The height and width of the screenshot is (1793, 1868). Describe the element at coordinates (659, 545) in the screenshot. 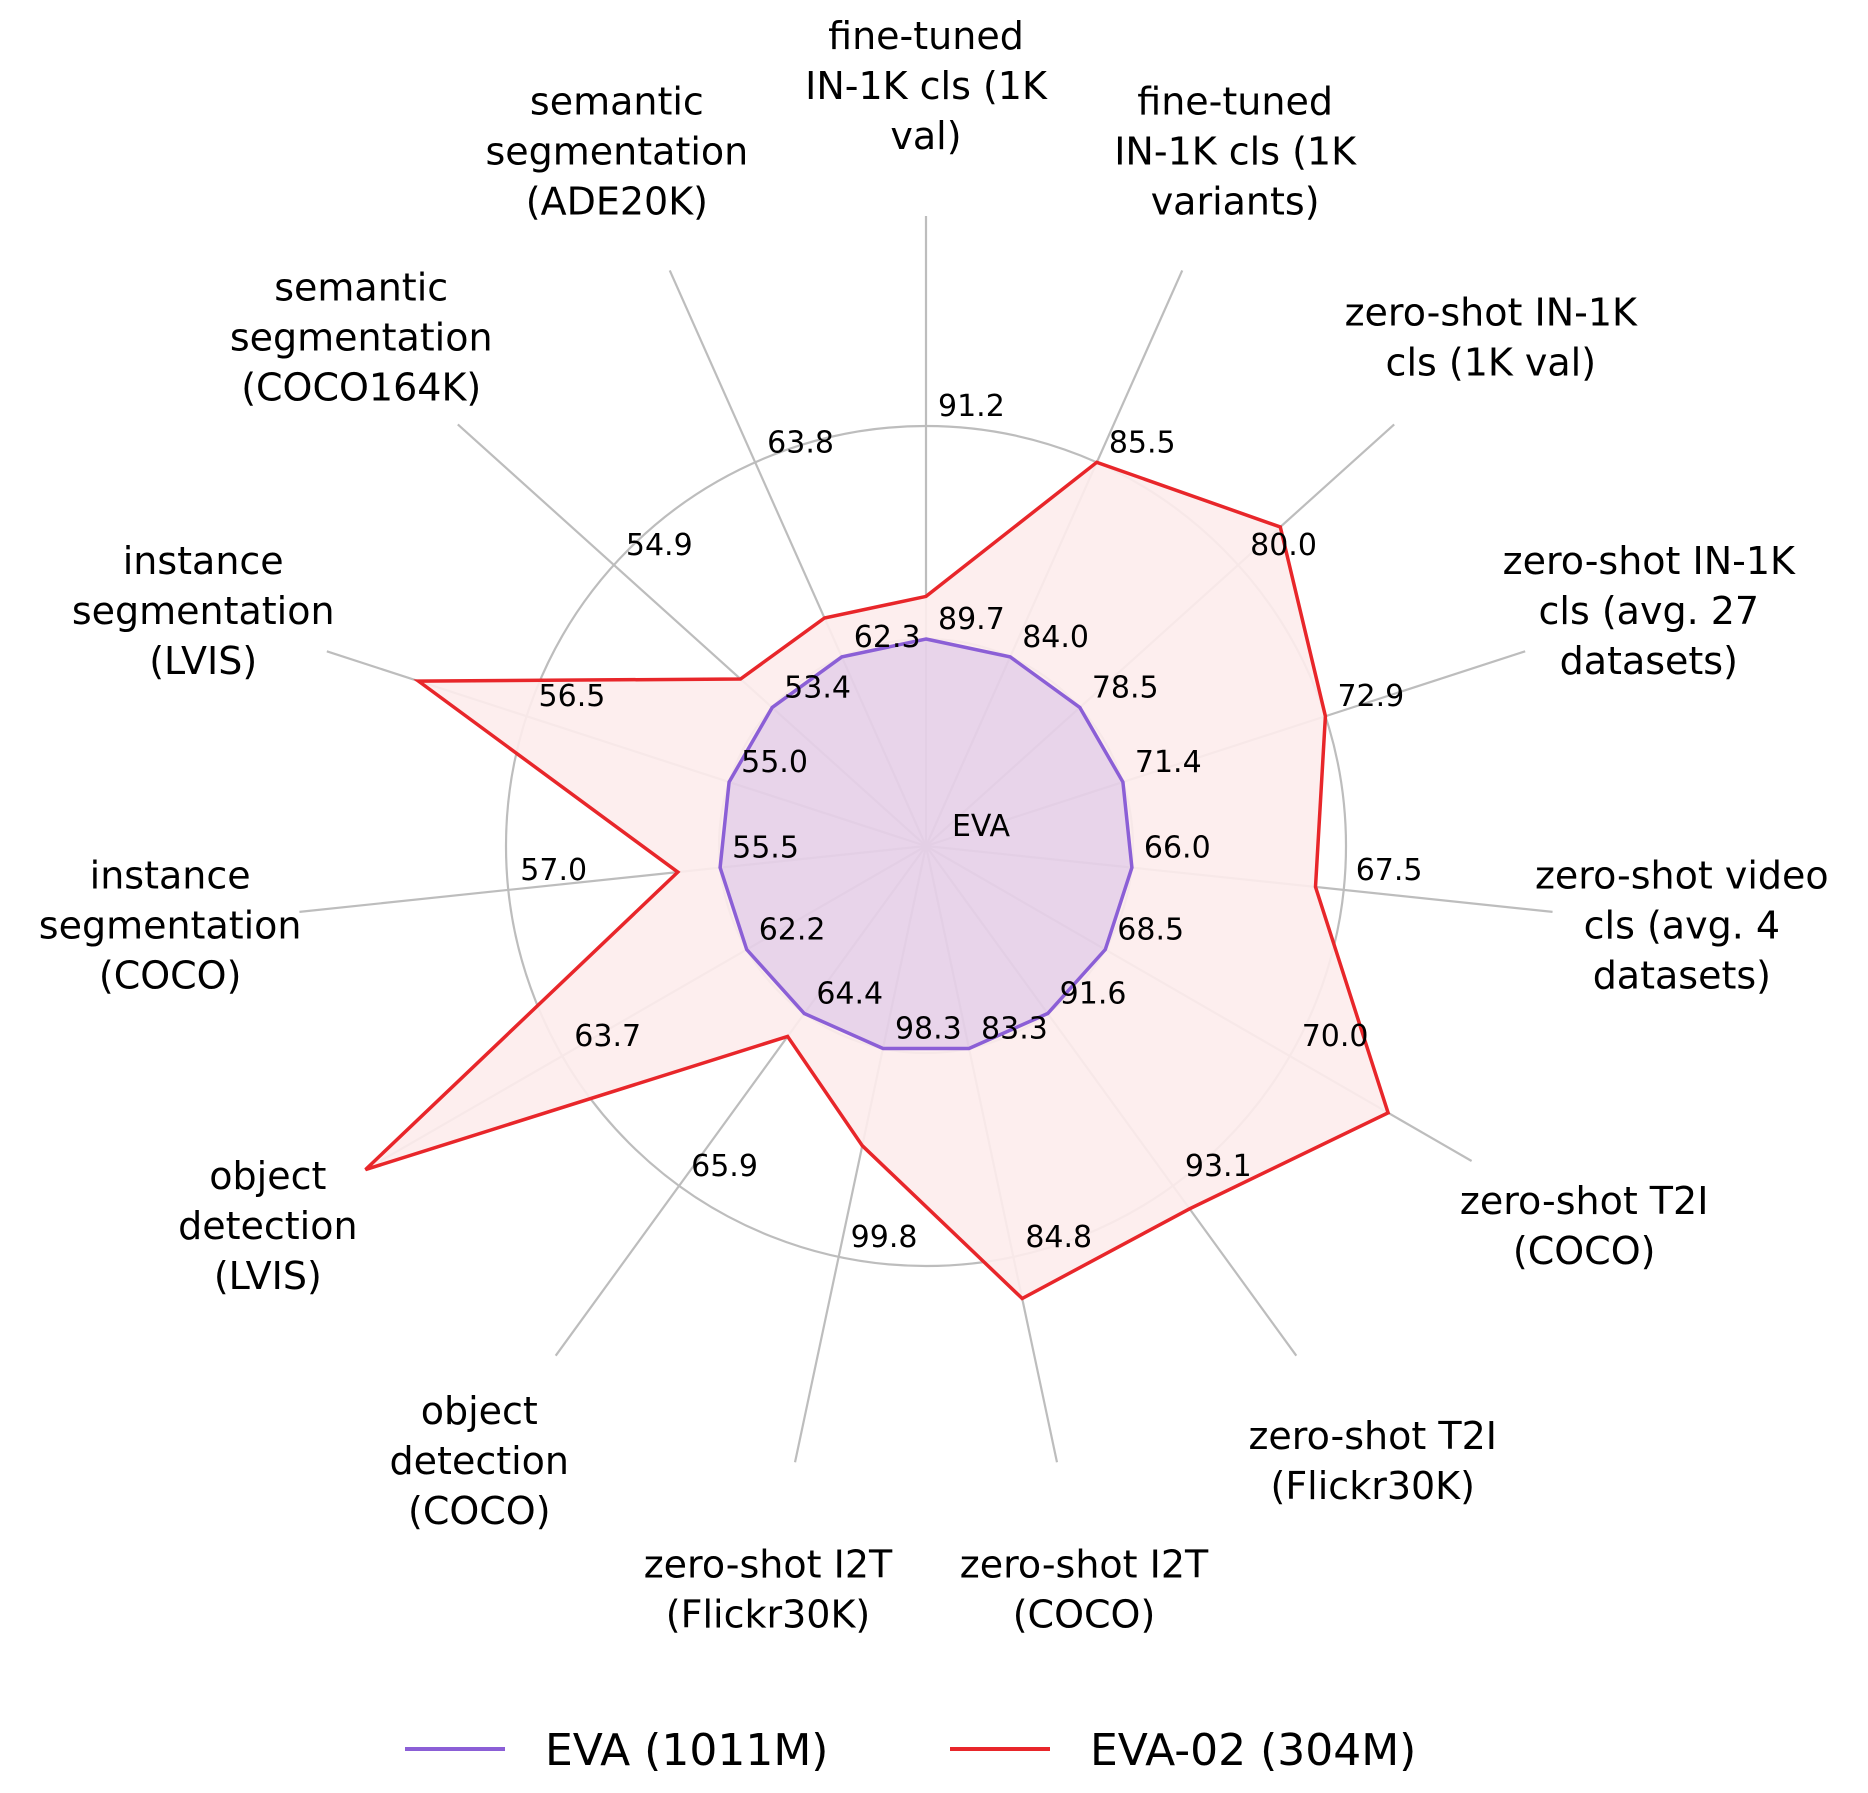

I see `tick-label-outer-14: 54.9` at that location.